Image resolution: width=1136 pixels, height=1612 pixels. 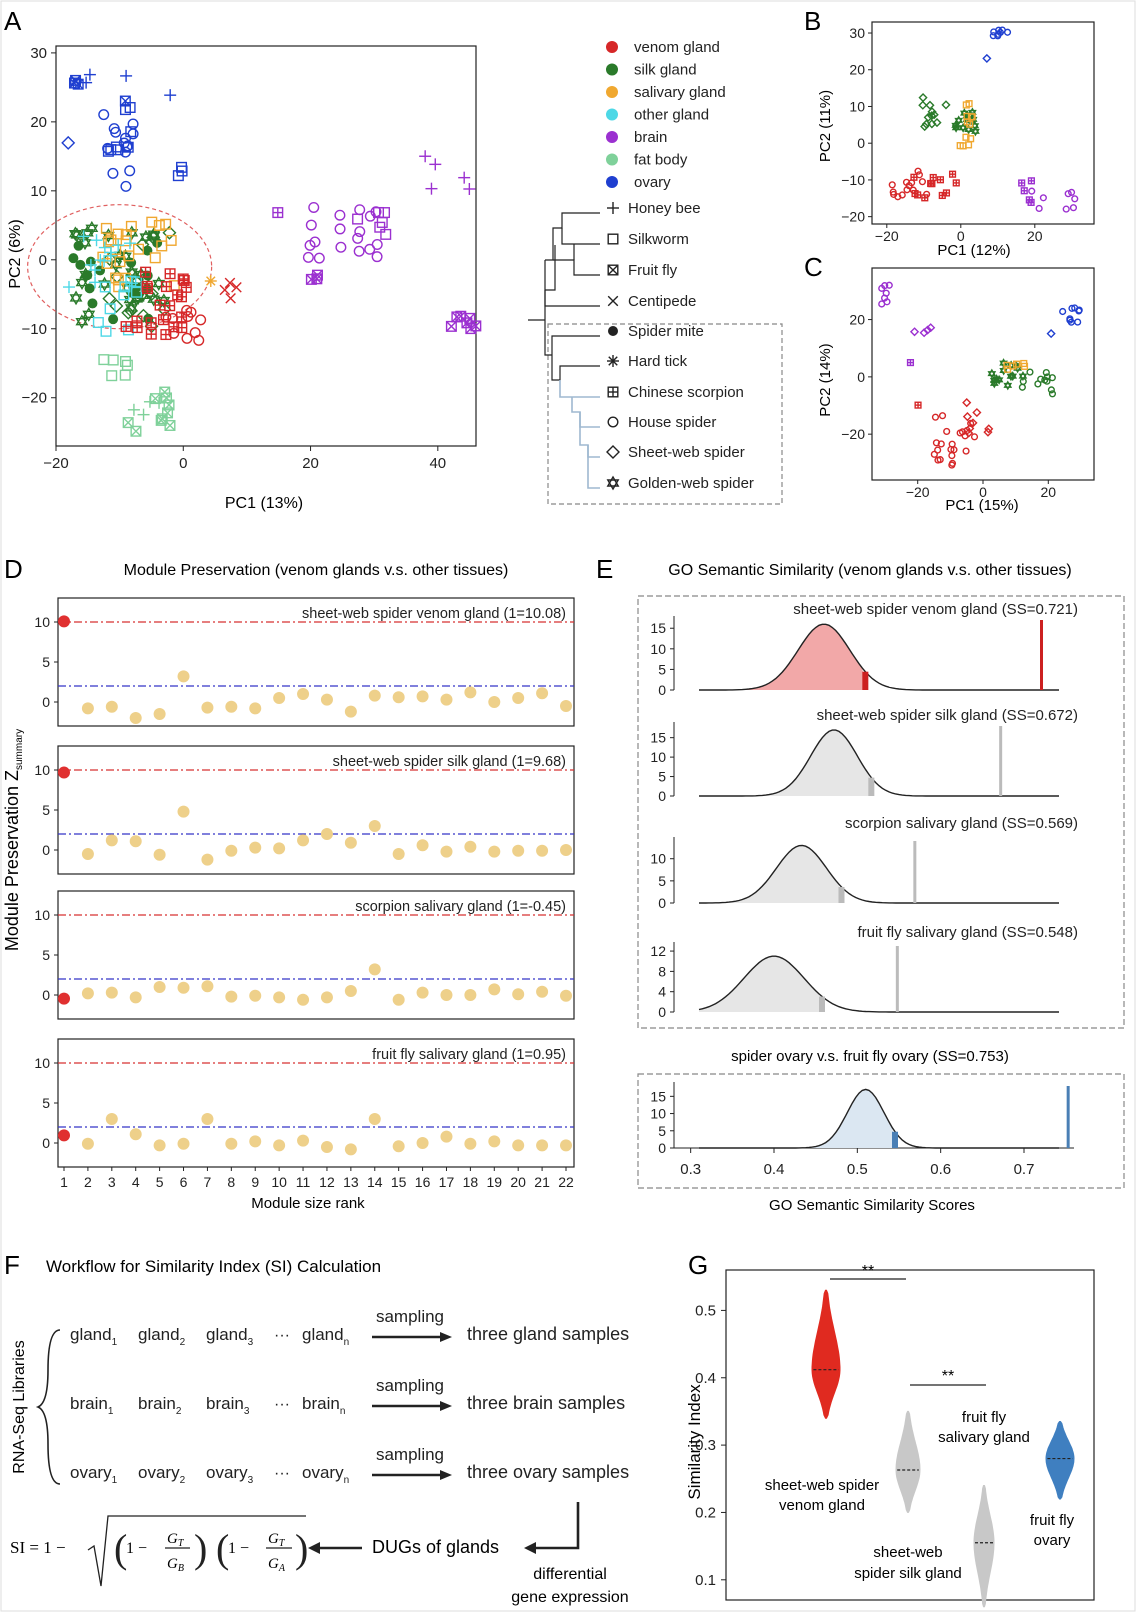 I want to click on panel-c-xlabel: PC1 (15%), so click(x=981, y=505).